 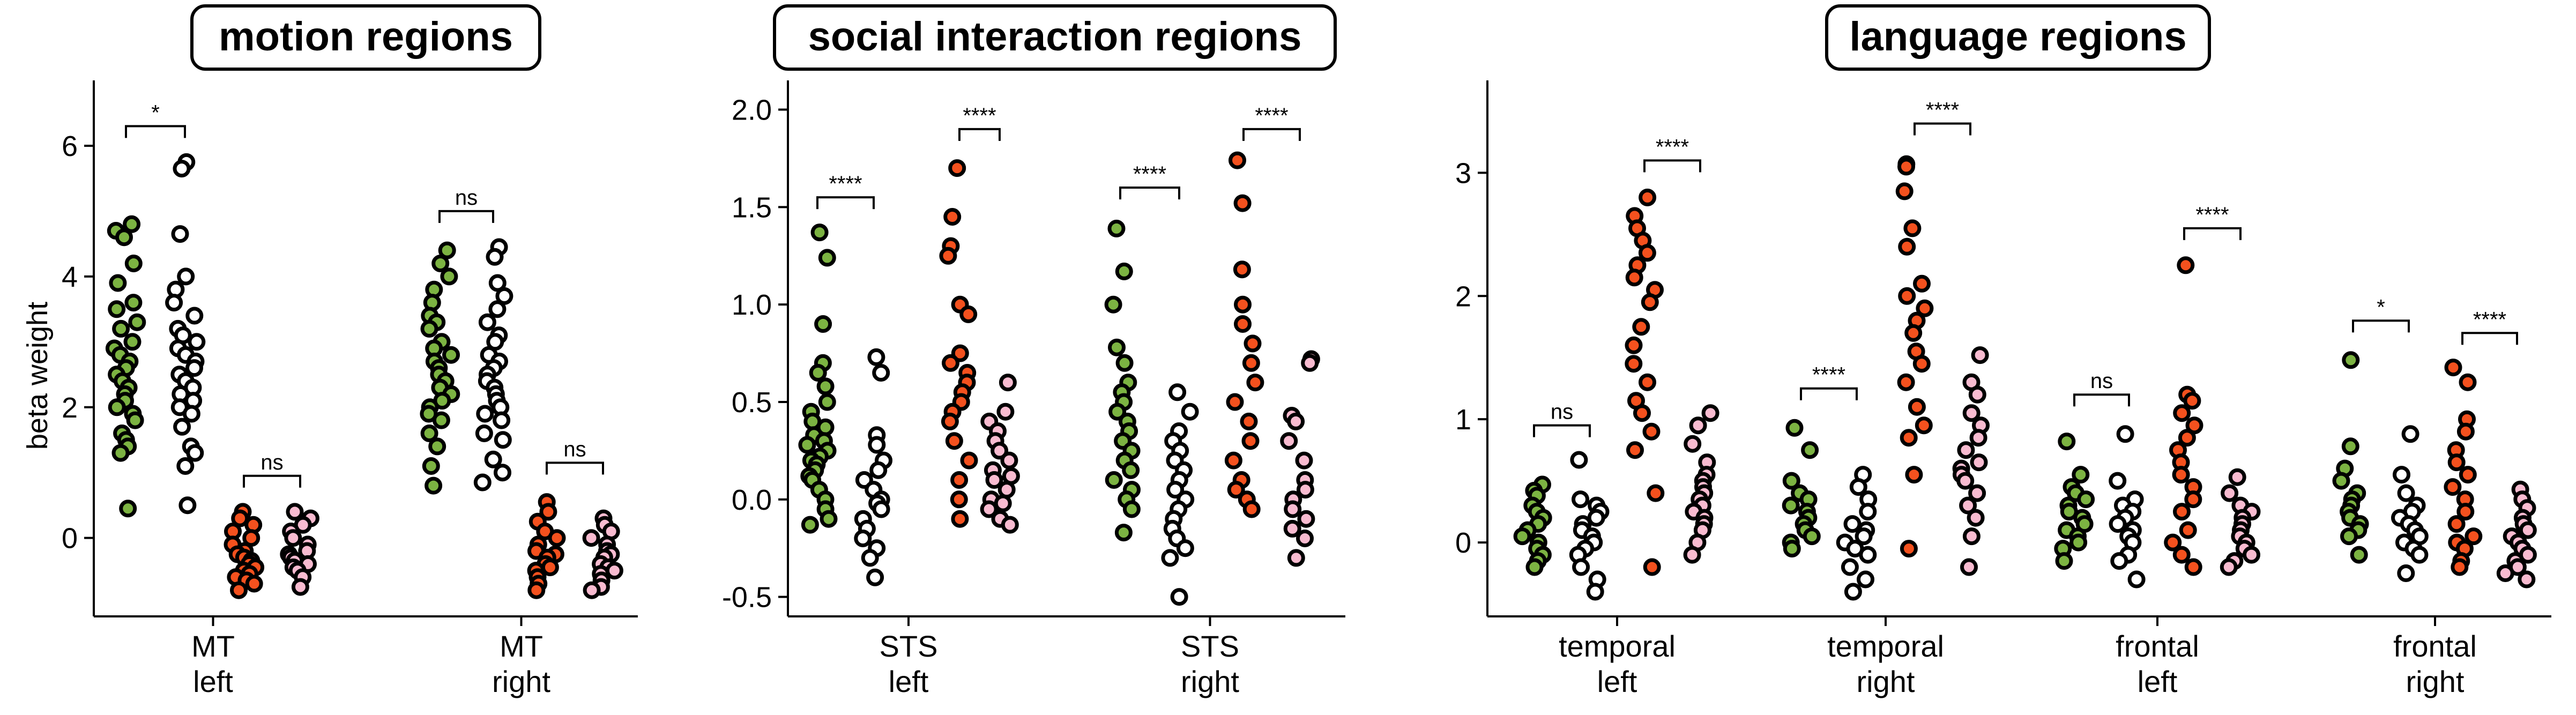 I want to click on y-tick-label: 1.0, so click(x=752, y=305).